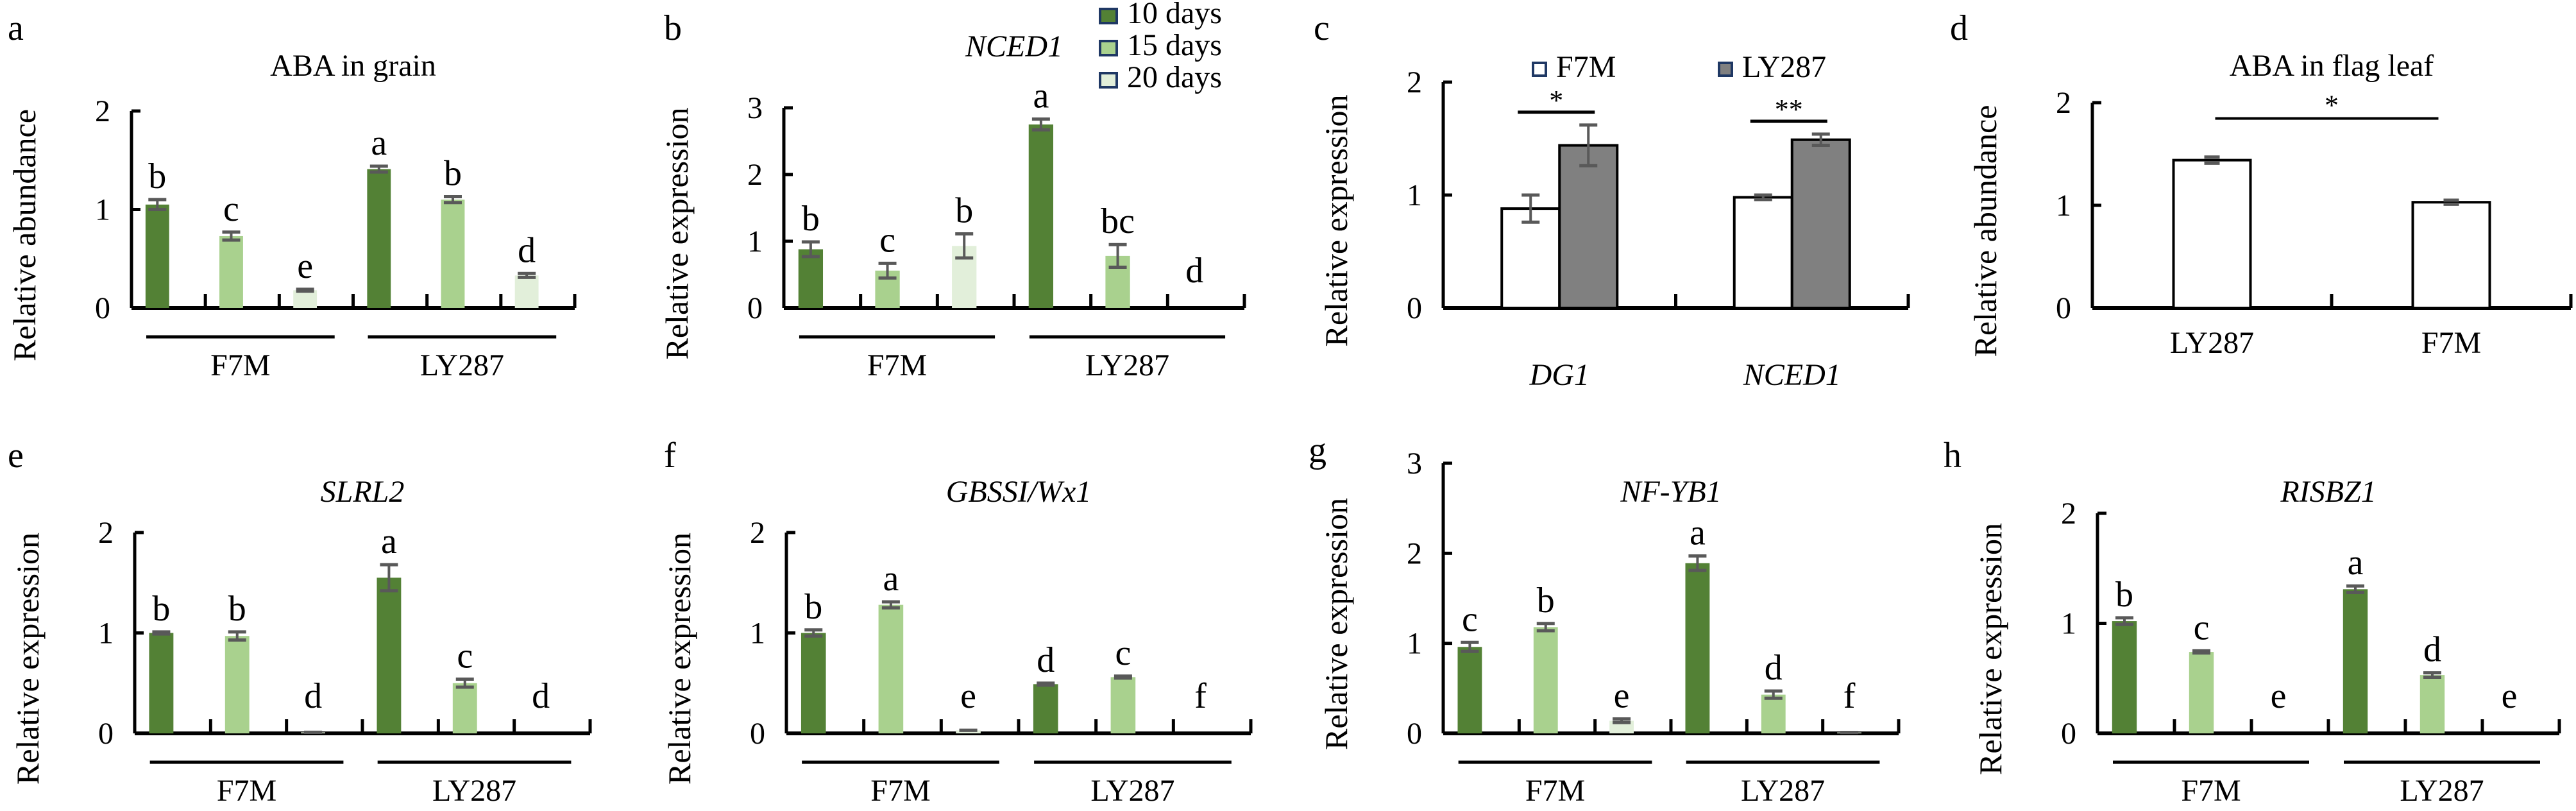 The image size is (2576, 811). What do you see at coordinates (1559, 375) in the screenshot?
I see `category-label: DG1` at bounding box center [1559, 375].